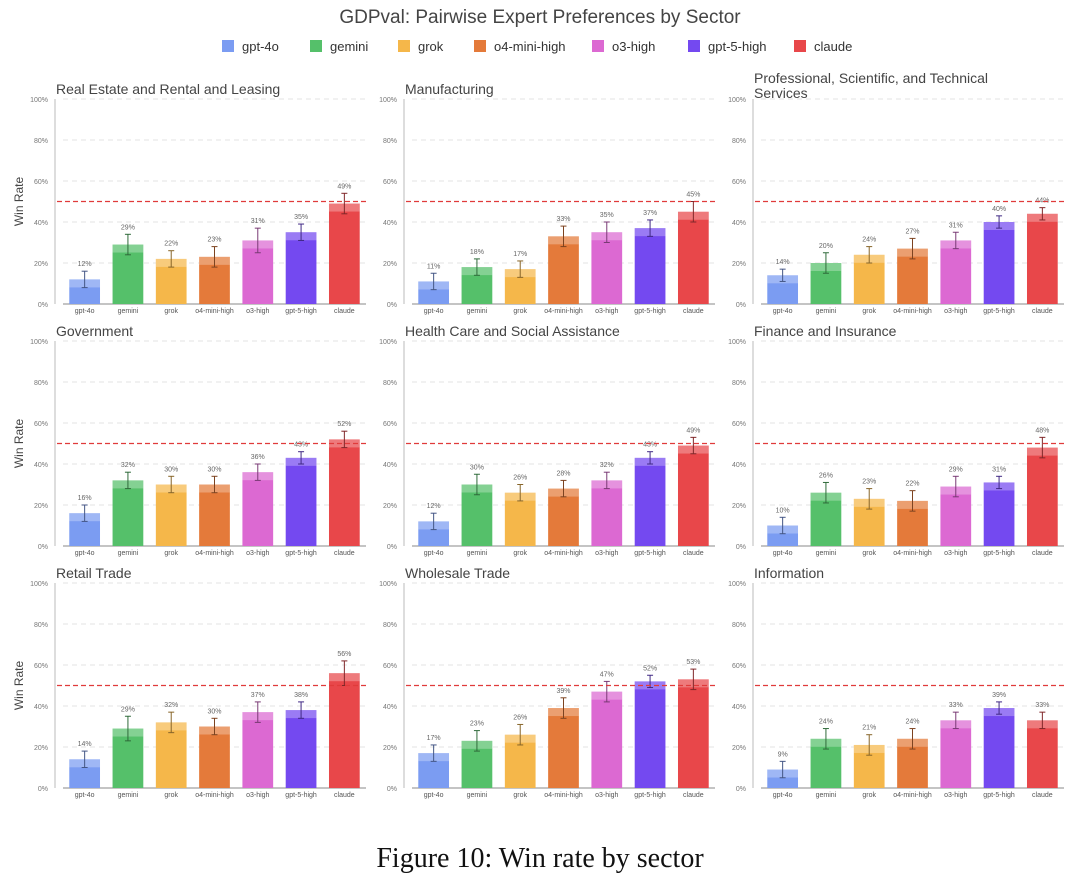  Describe the element at coordinates (434, 311) in the screenshot. I see `x-tick-label: gpt-4o` at that location.